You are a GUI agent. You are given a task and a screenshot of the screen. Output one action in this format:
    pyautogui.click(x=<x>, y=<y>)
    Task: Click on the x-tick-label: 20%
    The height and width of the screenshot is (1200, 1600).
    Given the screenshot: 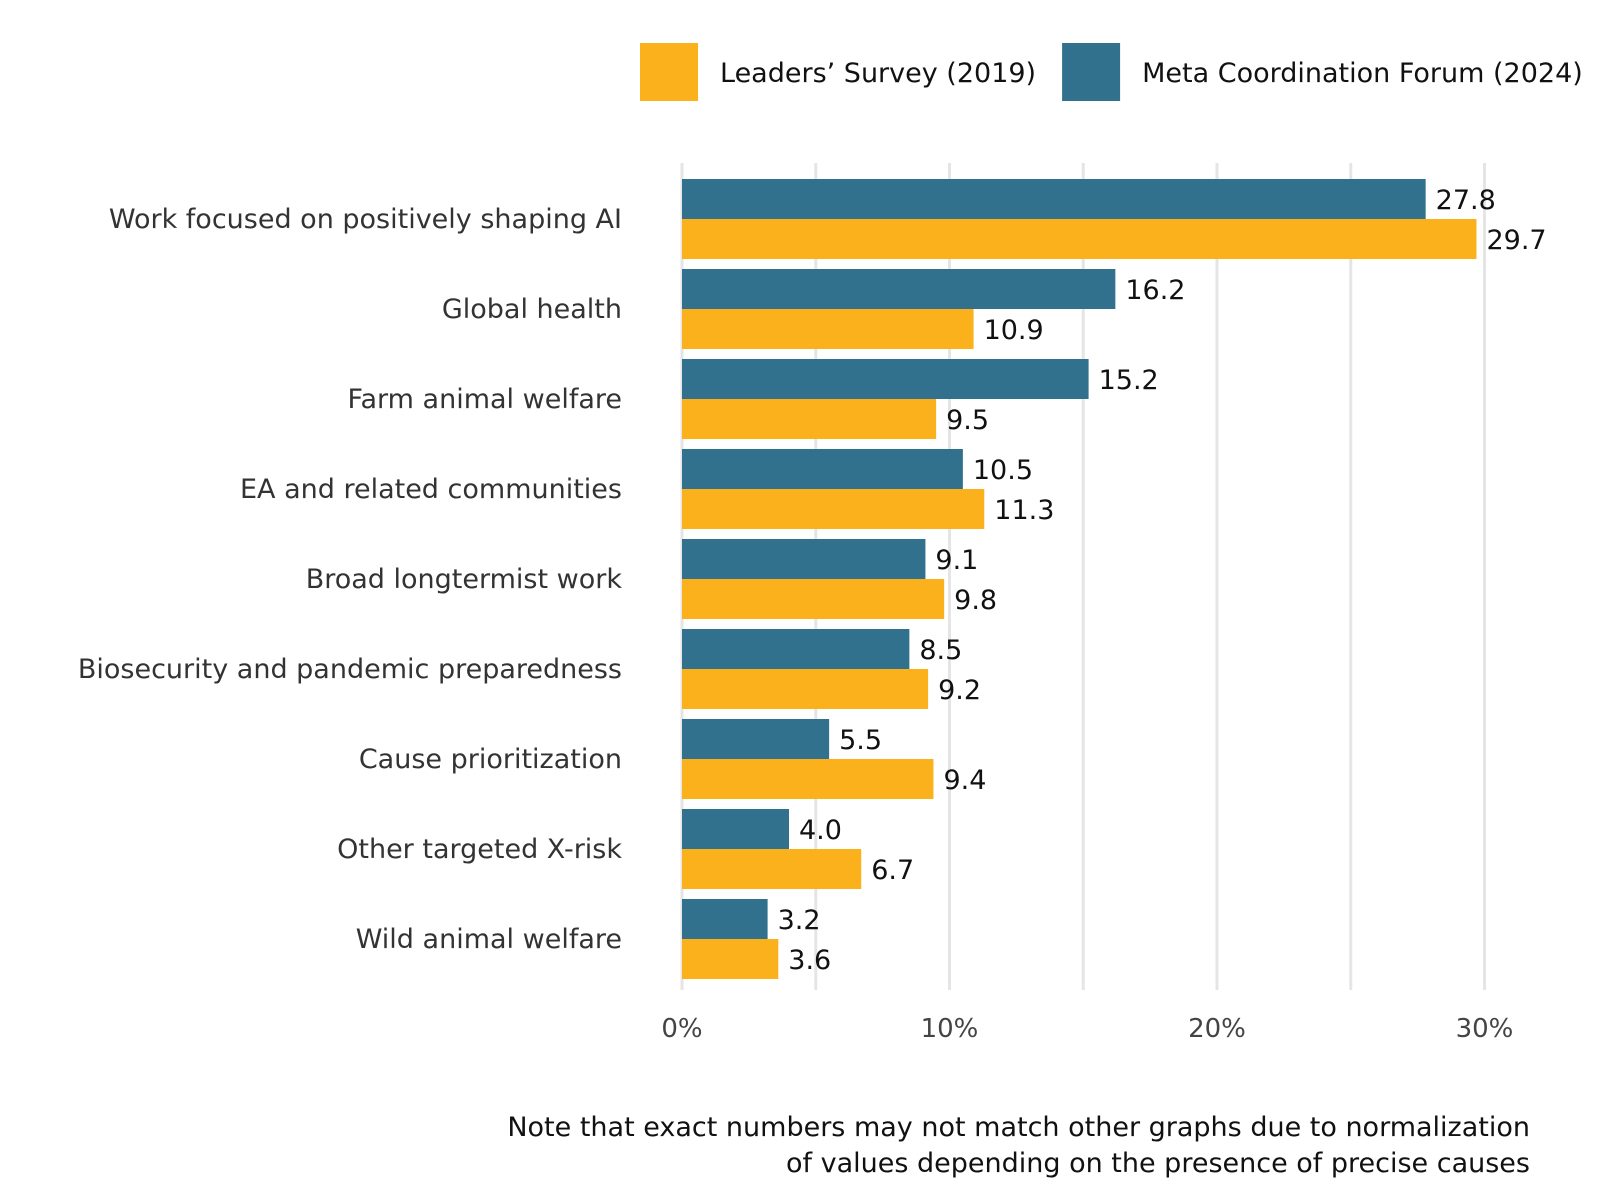 What is the action you would take?
    pyautogui.click(x=1217, y=1029)
    